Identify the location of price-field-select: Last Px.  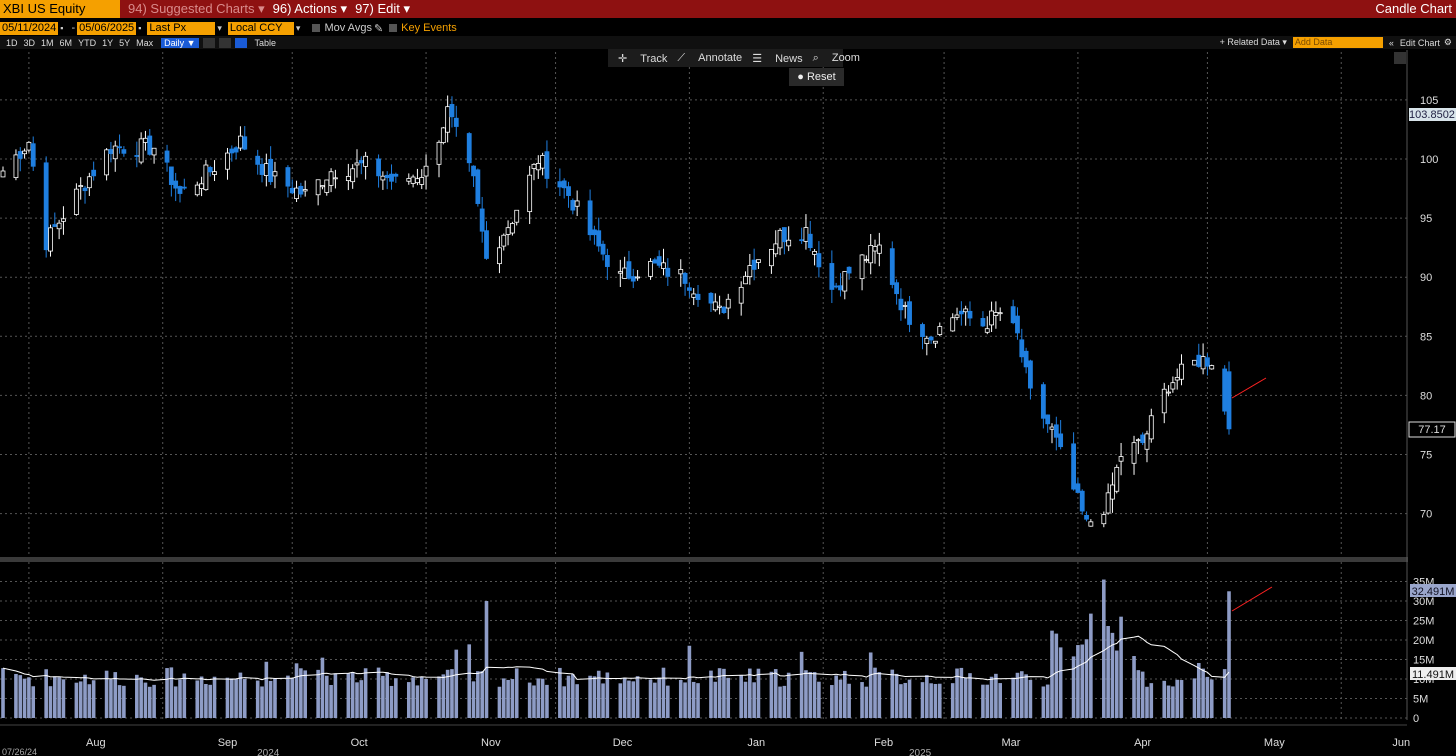
(181, 28).